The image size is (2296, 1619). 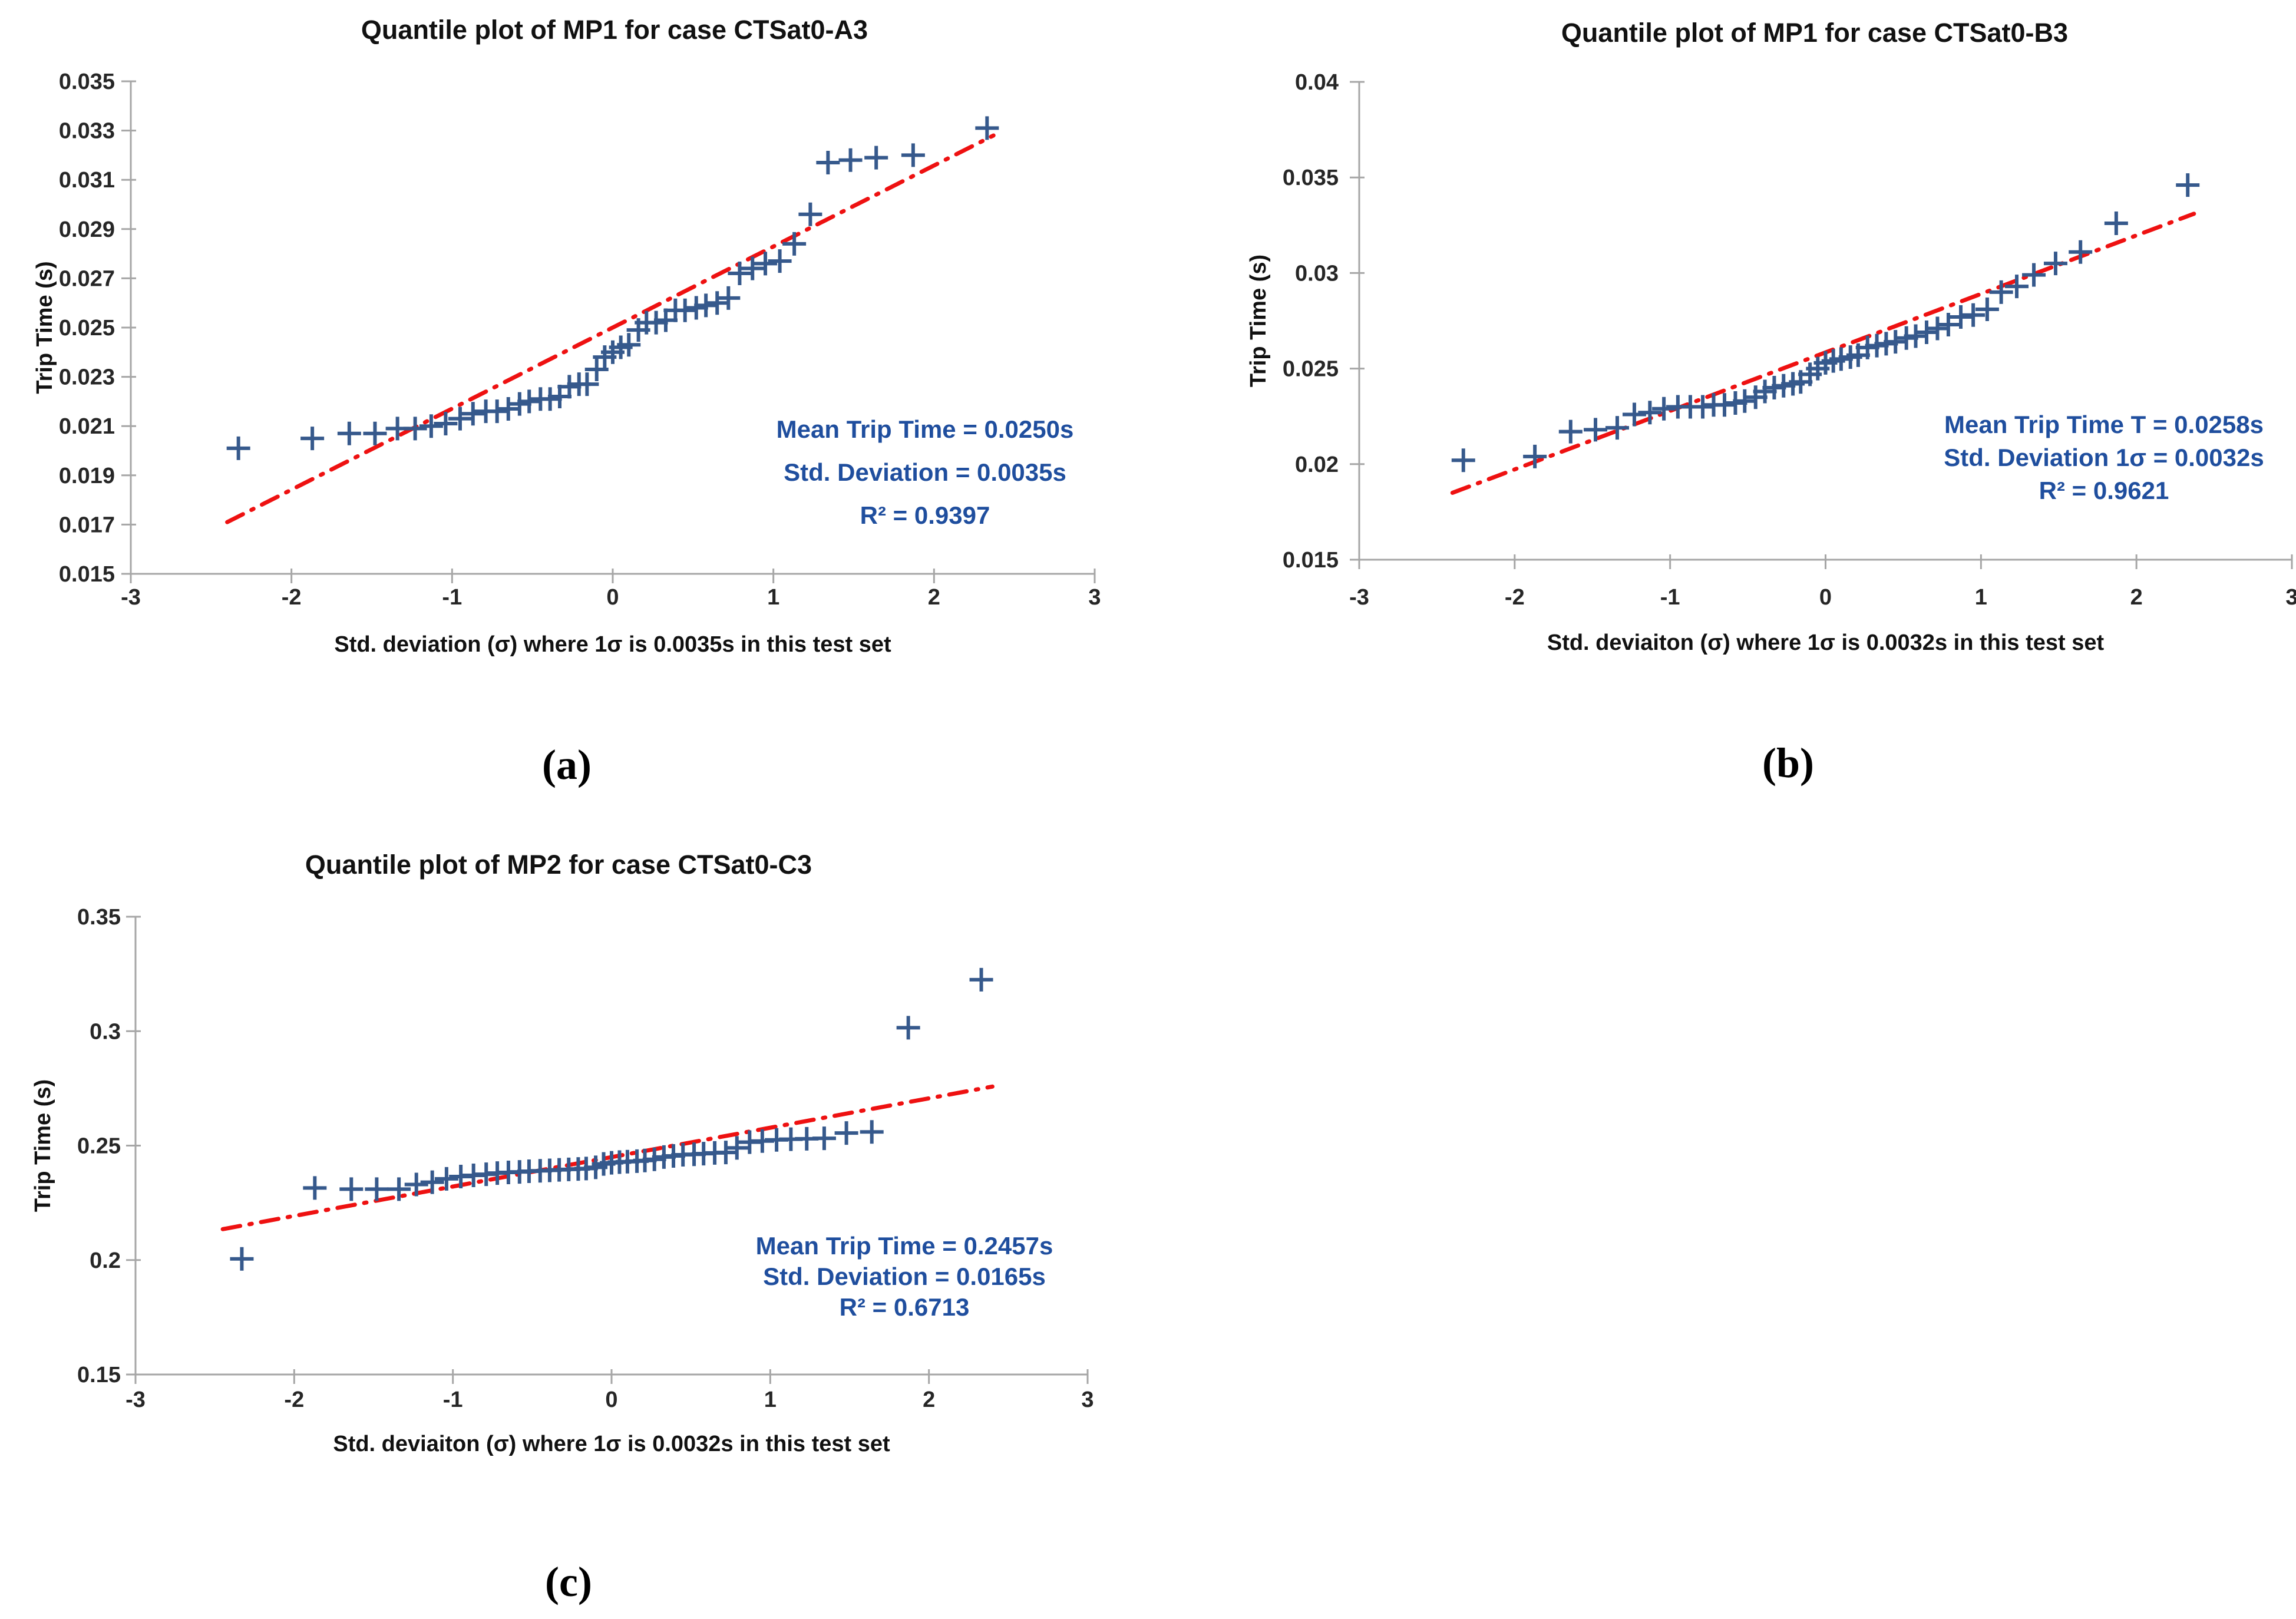 What do you see at coordinates (925, 429) in the screenshot?
I see `stats-annotation-line: Mean Trip Time = 0.0250s` at bounding box center [925, 429].